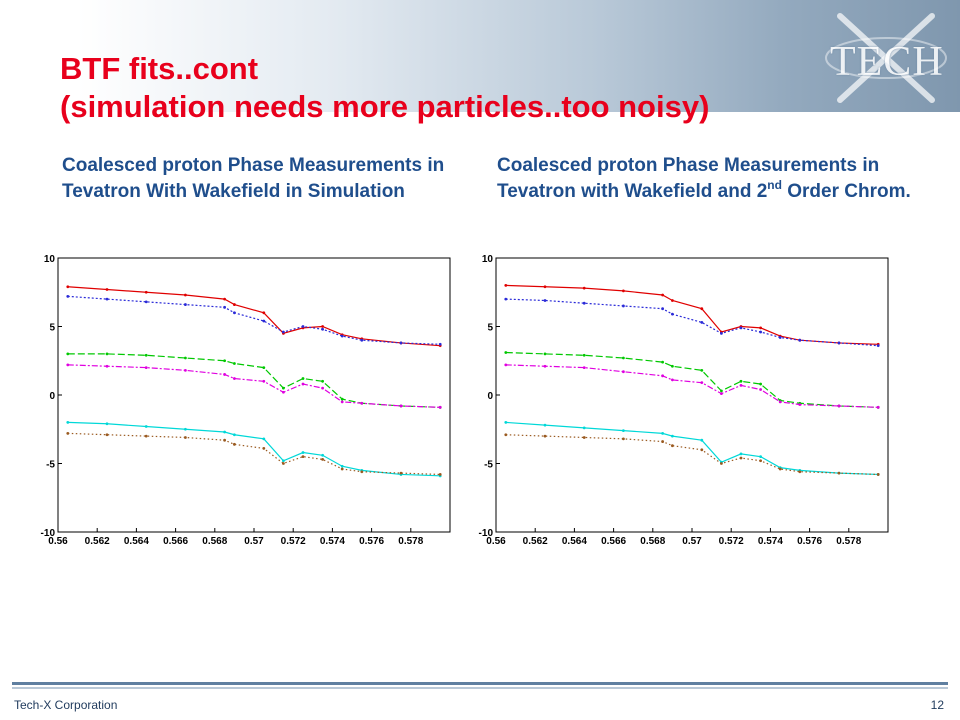  I want to click on x-tick-label: 0.57, so click(692, 541).